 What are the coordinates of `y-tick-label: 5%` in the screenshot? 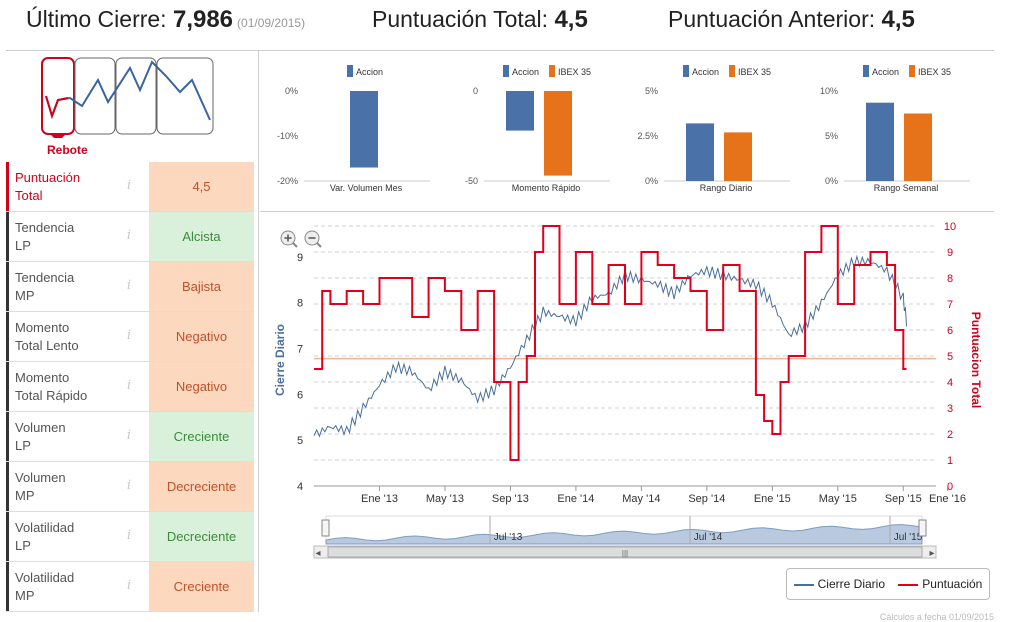 It's located at (831, 136).